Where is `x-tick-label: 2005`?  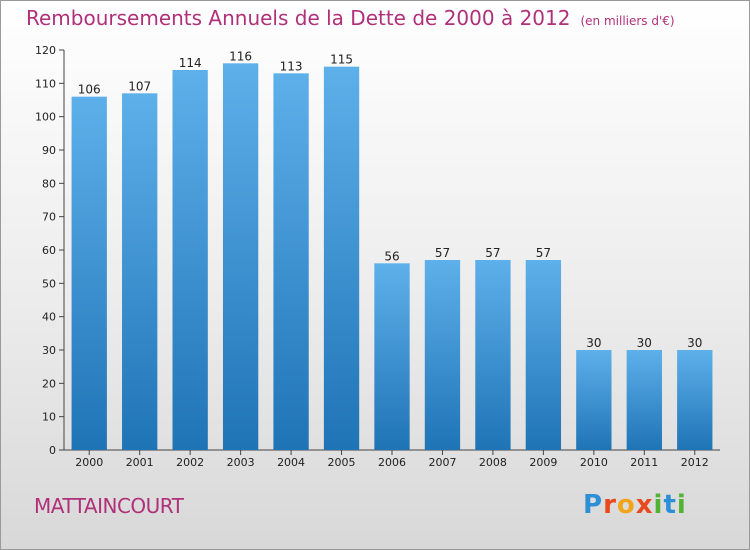 x-tick-label: 2005 is located at coordinates (342, 462).